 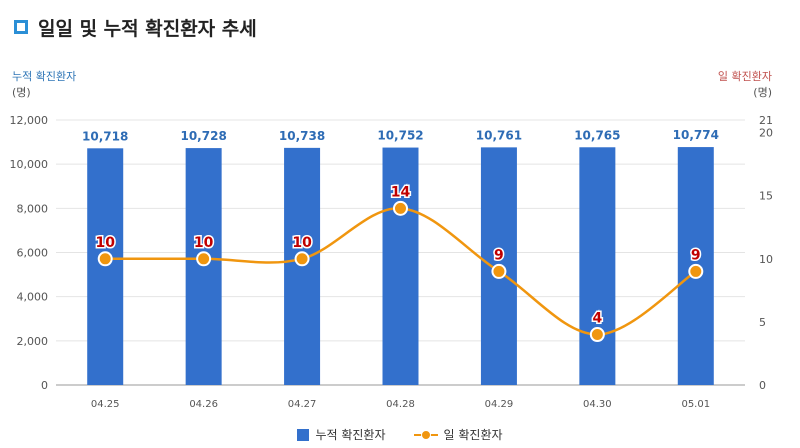 I want to click on legend-line-swatch, so click(x=425, y=435).